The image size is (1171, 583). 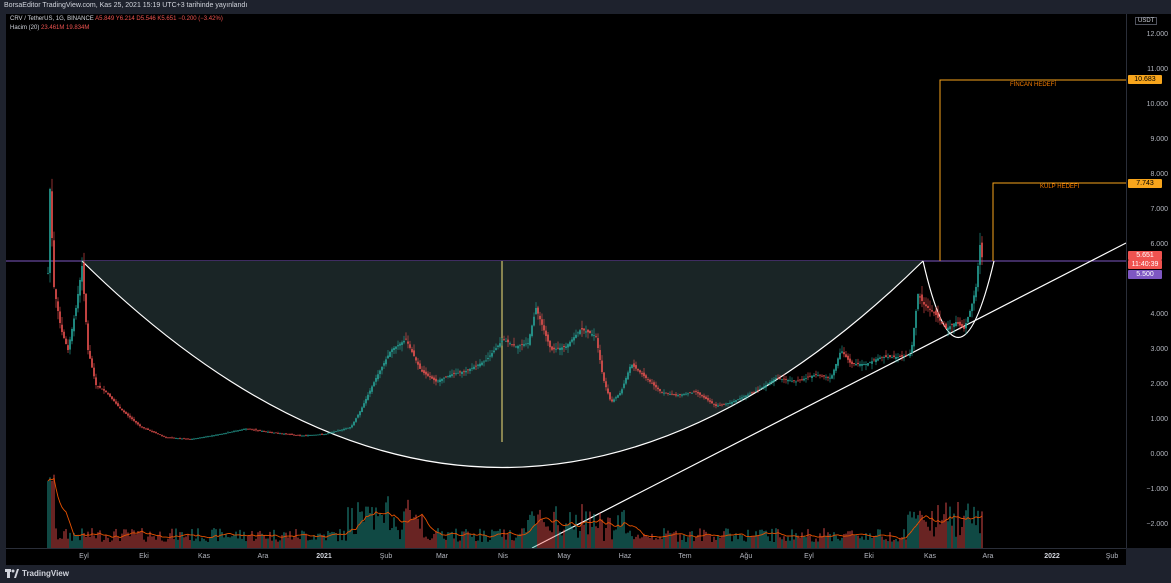 I want to click on tradingview-logo: TradingView, so click(x=37, y=573).